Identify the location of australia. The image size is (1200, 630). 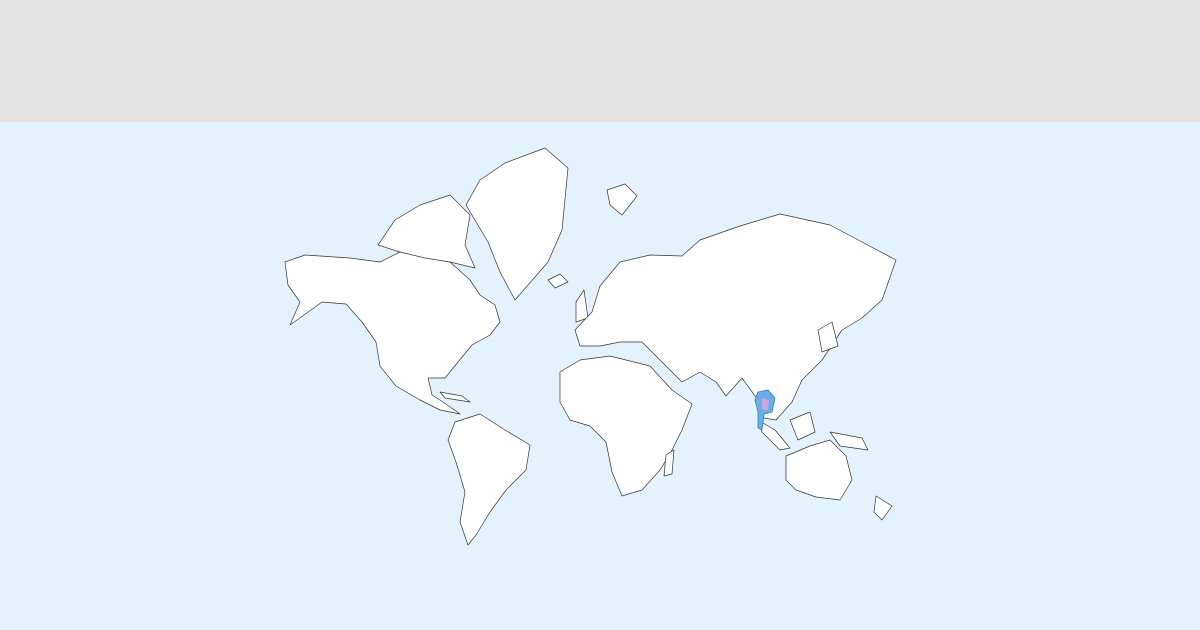
(819, 470).